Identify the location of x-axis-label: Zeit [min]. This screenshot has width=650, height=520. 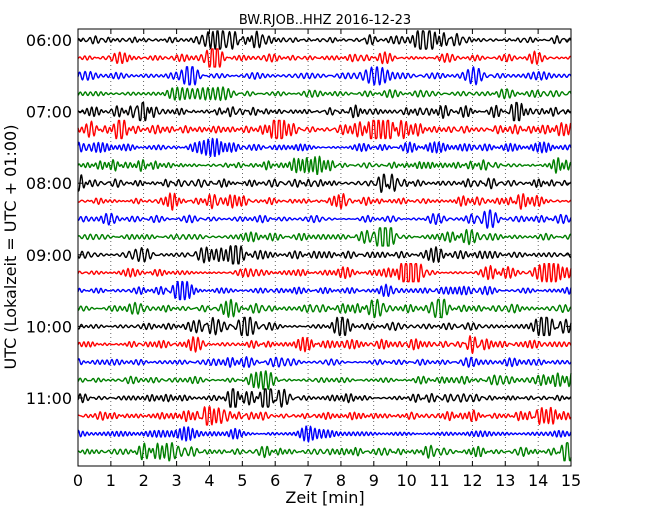
(324, 497).